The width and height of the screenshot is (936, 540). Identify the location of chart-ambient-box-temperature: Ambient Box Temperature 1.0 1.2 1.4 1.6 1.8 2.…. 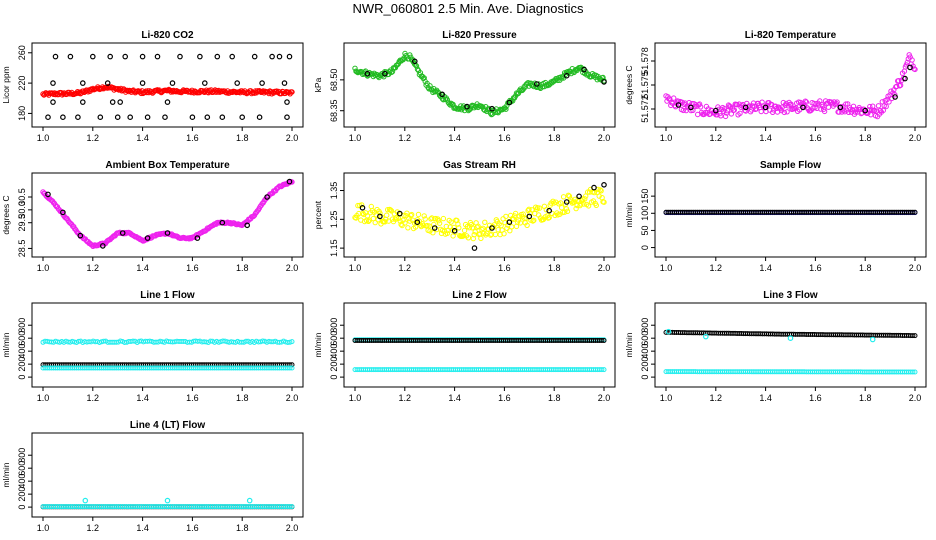
(152, 216).